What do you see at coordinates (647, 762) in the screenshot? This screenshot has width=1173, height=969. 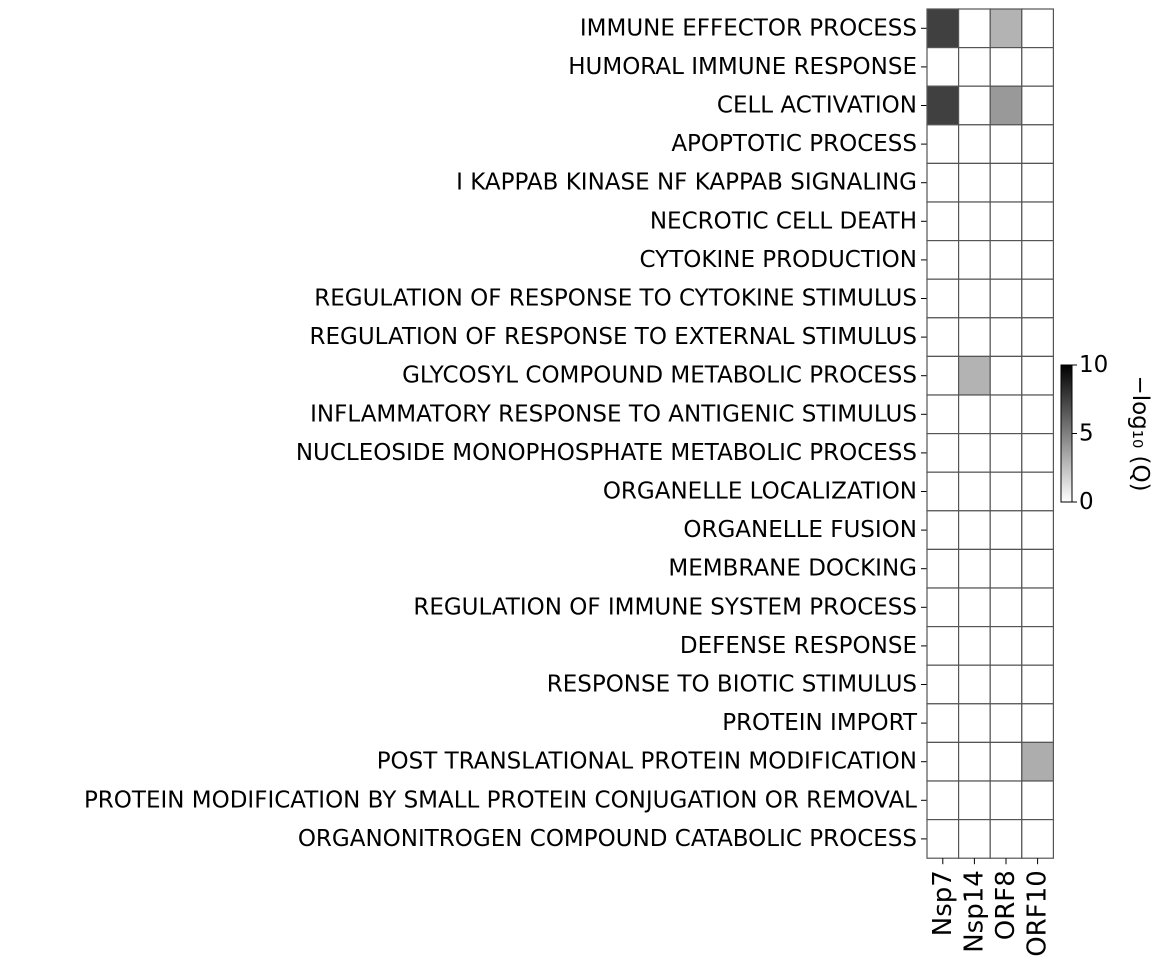 I see `row-label: POST TRANSLATIONAL PROTEIN MODIFICATION` at bounding box center [647, 762].